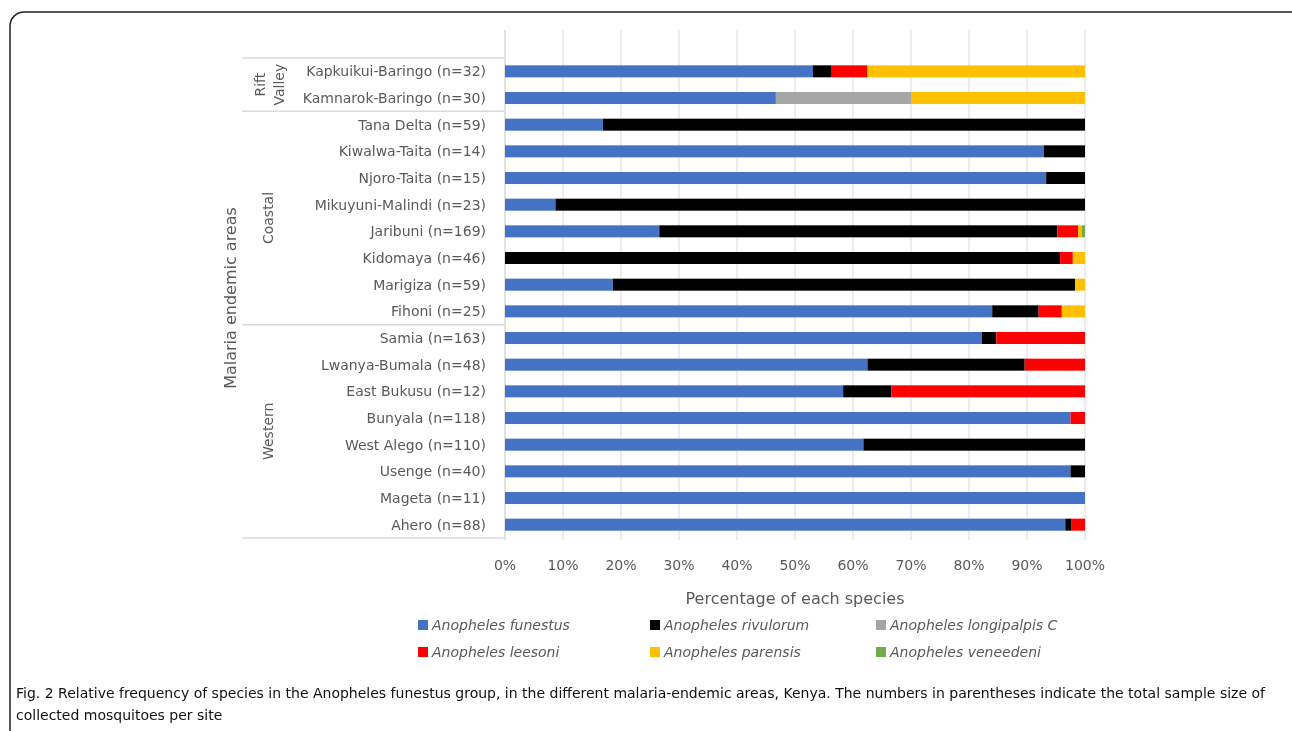  What do you see at coordinates (400, 204) in the screenshot?
I see `y-tick-label: Mikuyuni-Malindi (n=23)` at bounding box center [400, 204].